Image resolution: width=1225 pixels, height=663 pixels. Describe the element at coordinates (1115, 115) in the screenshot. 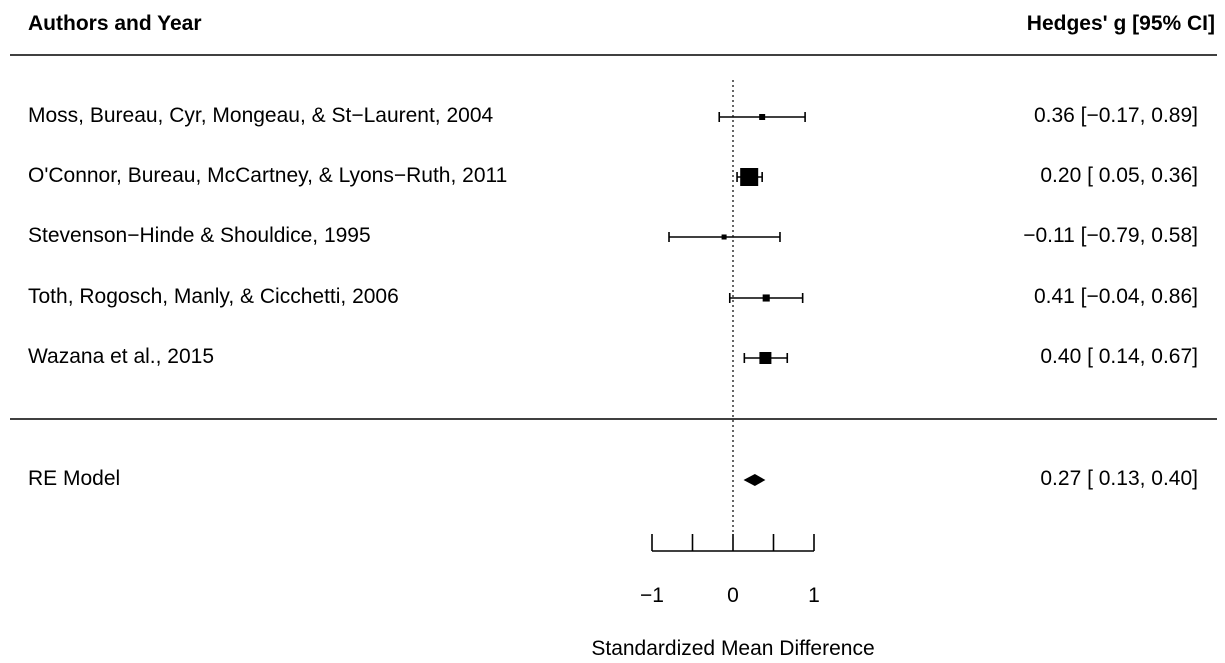

I see `study-effect-ci: 0.36 [−0.17, 0.89]` at that location.